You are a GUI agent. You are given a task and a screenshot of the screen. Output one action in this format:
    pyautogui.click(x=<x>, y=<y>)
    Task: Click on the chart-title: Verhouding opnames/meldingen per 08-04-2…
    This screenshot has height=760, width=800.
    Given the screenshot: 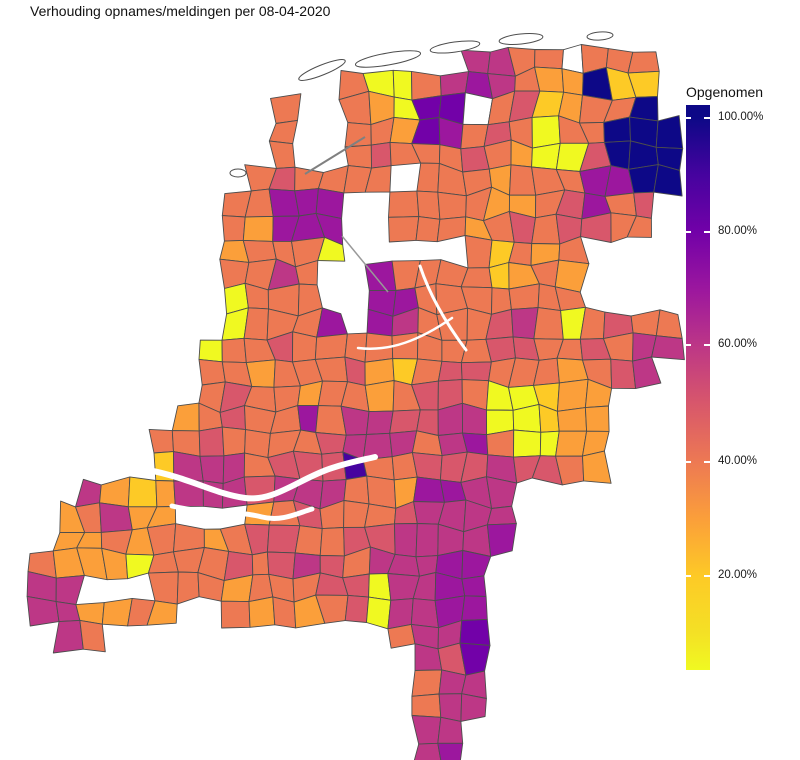 What is the action you would take?
    pyautogui.click(x=180, y=11)
    